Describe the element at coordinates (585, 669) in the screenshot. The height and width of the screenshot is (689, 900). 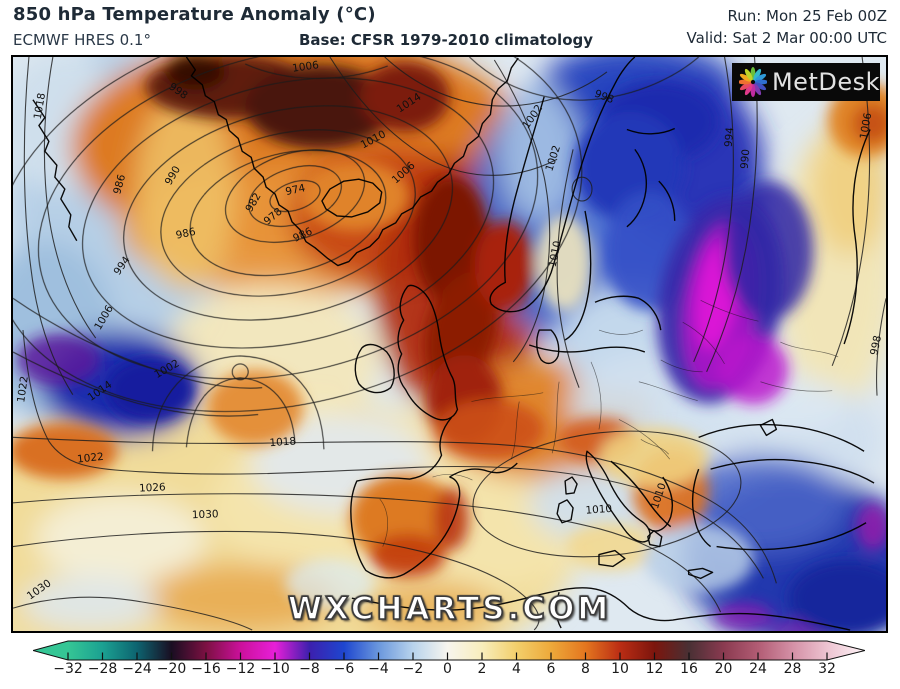
I see `colorbar-tick-label: 8` at that location.